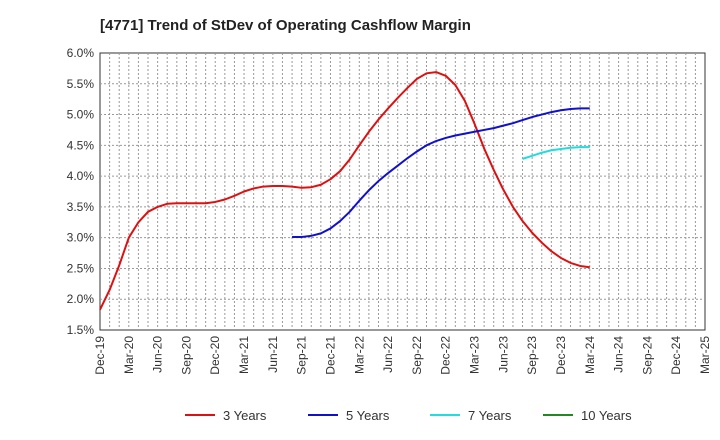  Describe the element at coordinates (590, 355) in the screenshot. I see `x-tick-label: Mar-24` at that location.